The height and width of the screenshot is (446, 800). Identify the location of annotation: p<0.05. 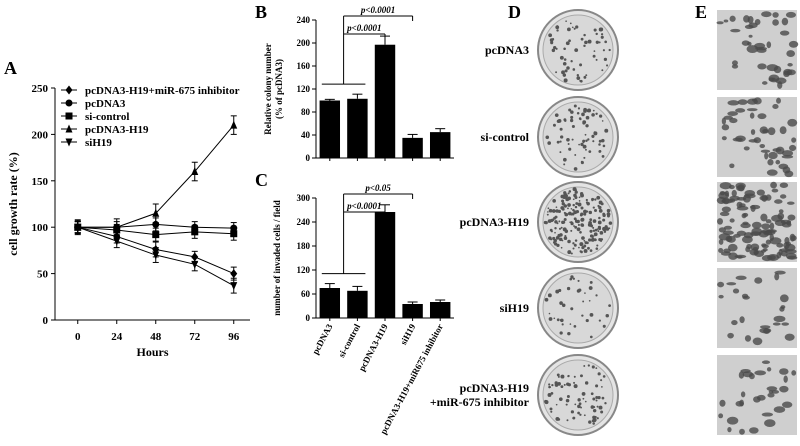
(377, 188).